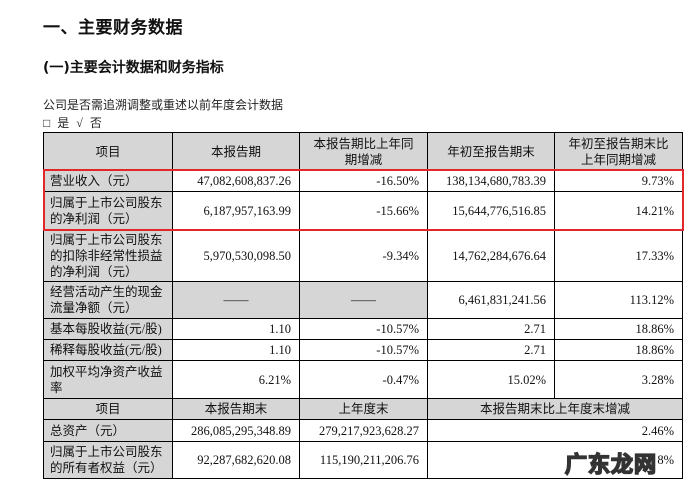 This screenshot has width=699, height=490. What do you see at coordinates (47, 123) in the screenshot?
I see `yes-checkbox-icon: □` at bounding box center [47, 123].